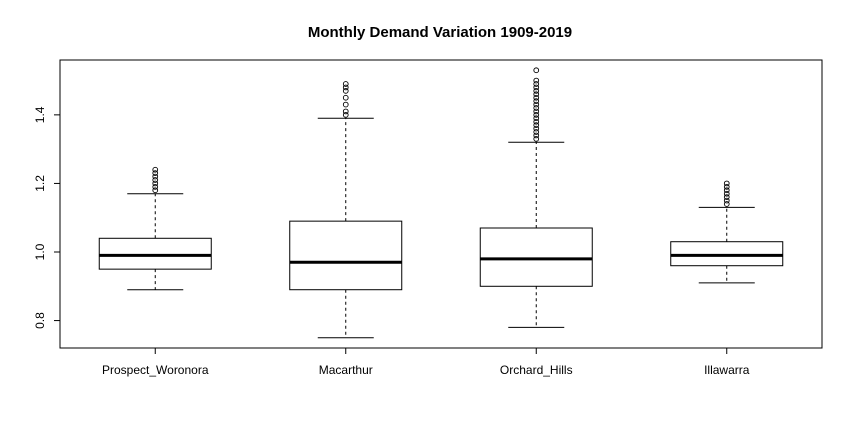  I want to click on x-tick-label: Illawarra, so click(727, 370).